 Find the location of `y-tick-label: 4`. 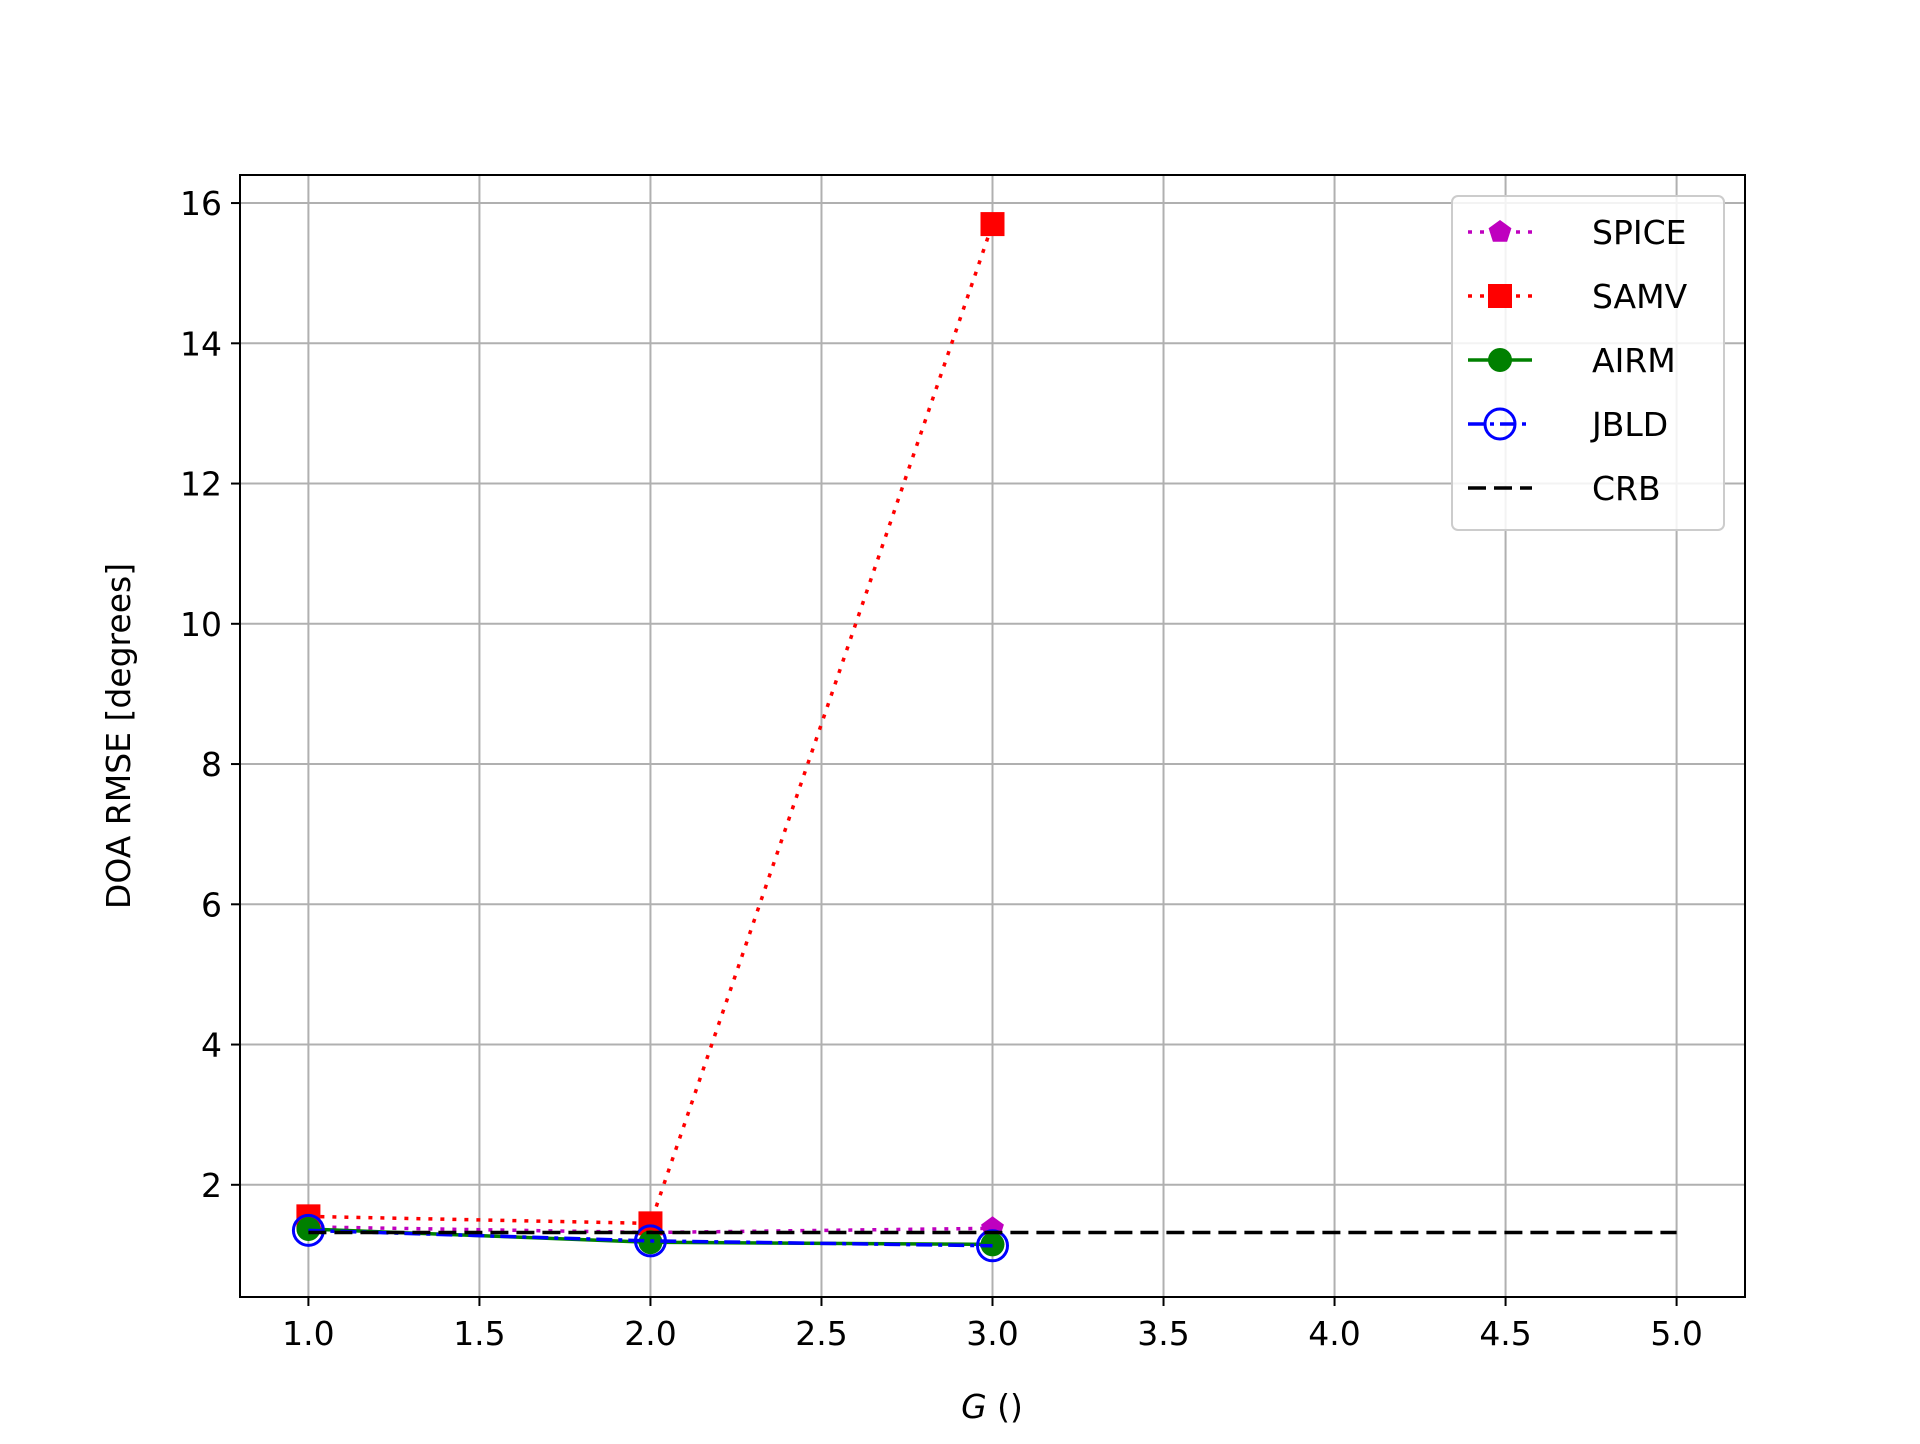

y-tick-label: 4 is located at coordinates (211, 1045).